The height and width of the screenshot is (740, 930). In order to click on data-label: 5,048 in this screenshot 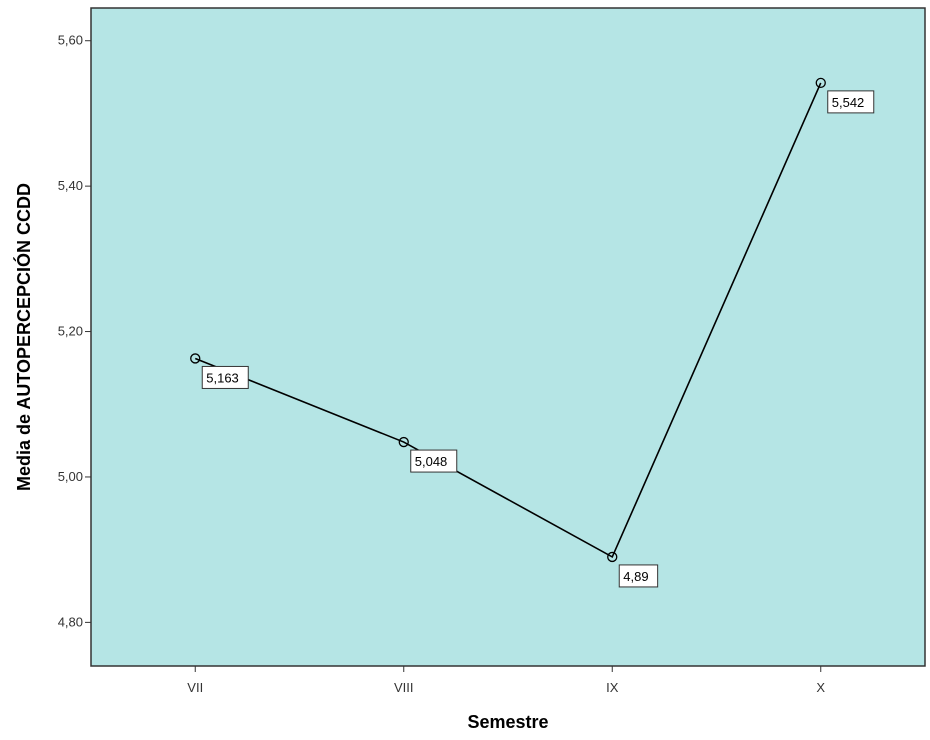, I will do `click(431, 461)`.